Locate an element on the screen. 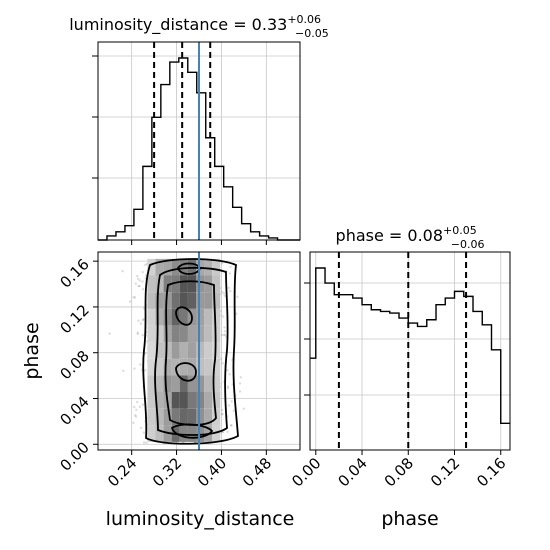  phase-marginal-frame is located at coordinates (410, 351).